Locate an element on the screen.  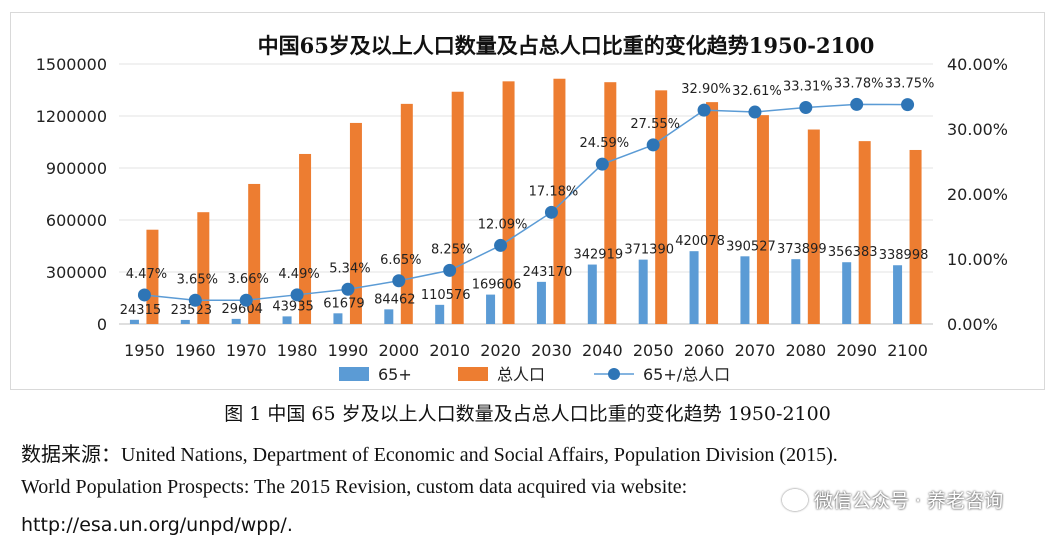
x-tick-label: 1960 is located at coordinates (195, 350).